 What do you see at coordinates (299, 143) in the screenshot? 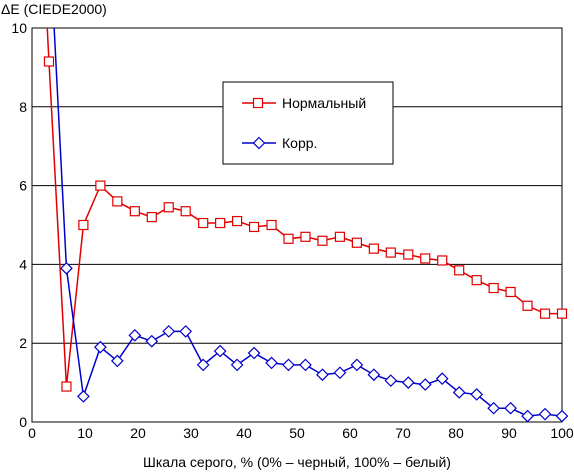
I see `legend-label-corr: Корр.` at bounding box center [299, 143].